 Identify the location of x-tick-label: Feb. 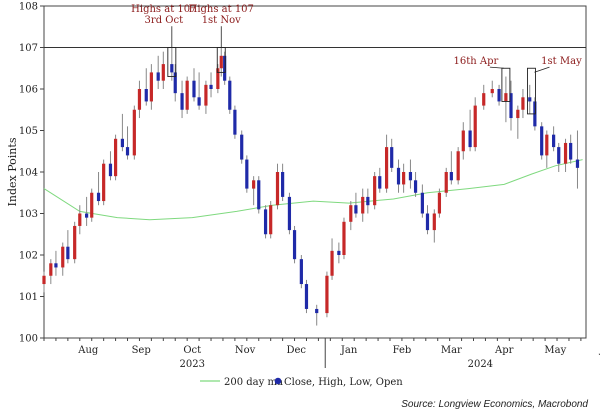
(402, 350).